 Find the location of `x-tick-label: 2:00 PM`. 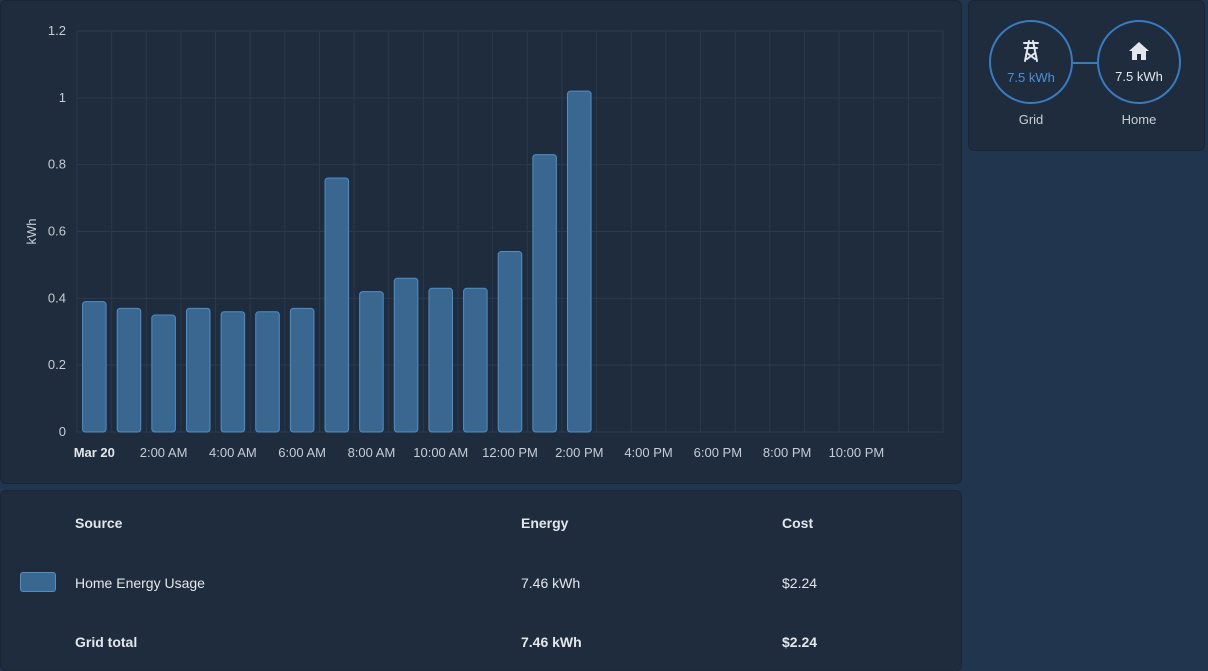

x-tick-label: 2:00 PM is located at coordinates (579, 452).